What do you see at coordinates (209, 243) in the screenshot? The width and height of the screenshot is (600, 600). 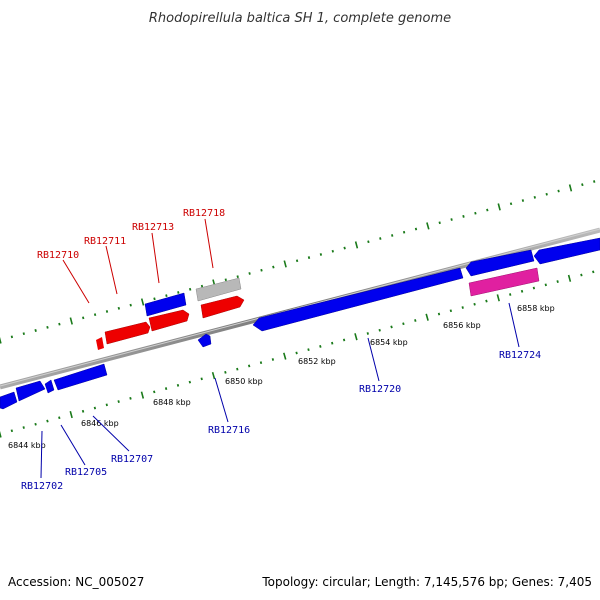 I see `callout-line-rb12718` at bounding box center [209, 243].